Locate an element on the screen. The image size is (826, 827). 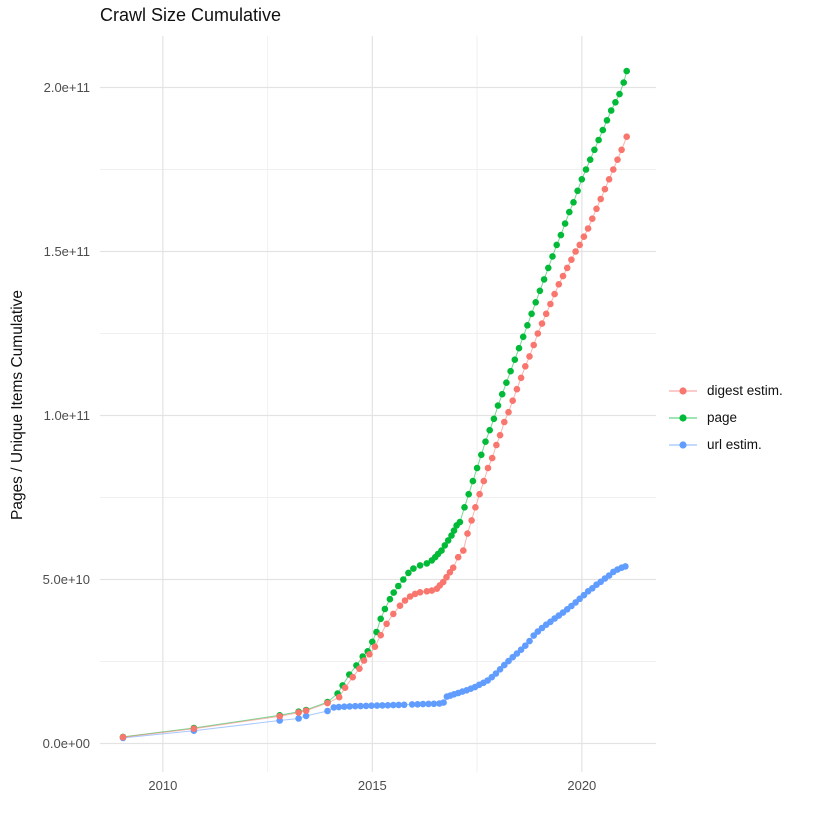
legend-entry: page is located at coordinates (725, 417).